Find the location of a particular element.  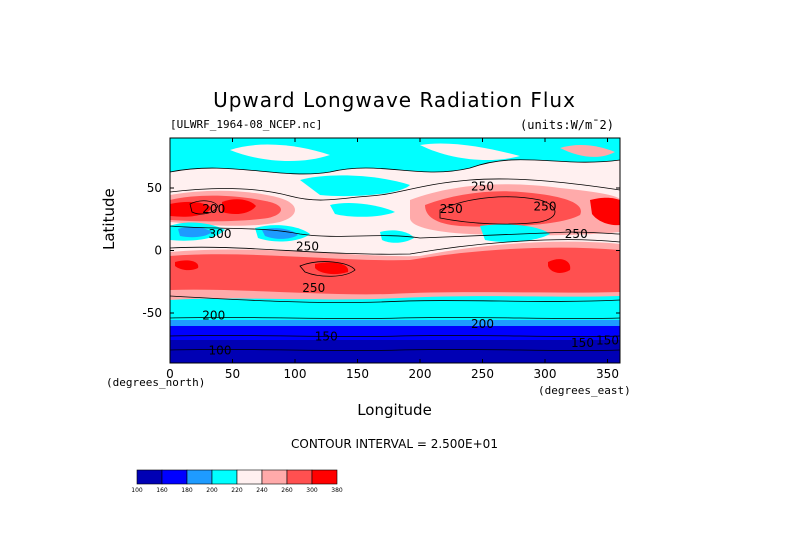

y-tick-label: 0 is located at coordinates (158, 251).